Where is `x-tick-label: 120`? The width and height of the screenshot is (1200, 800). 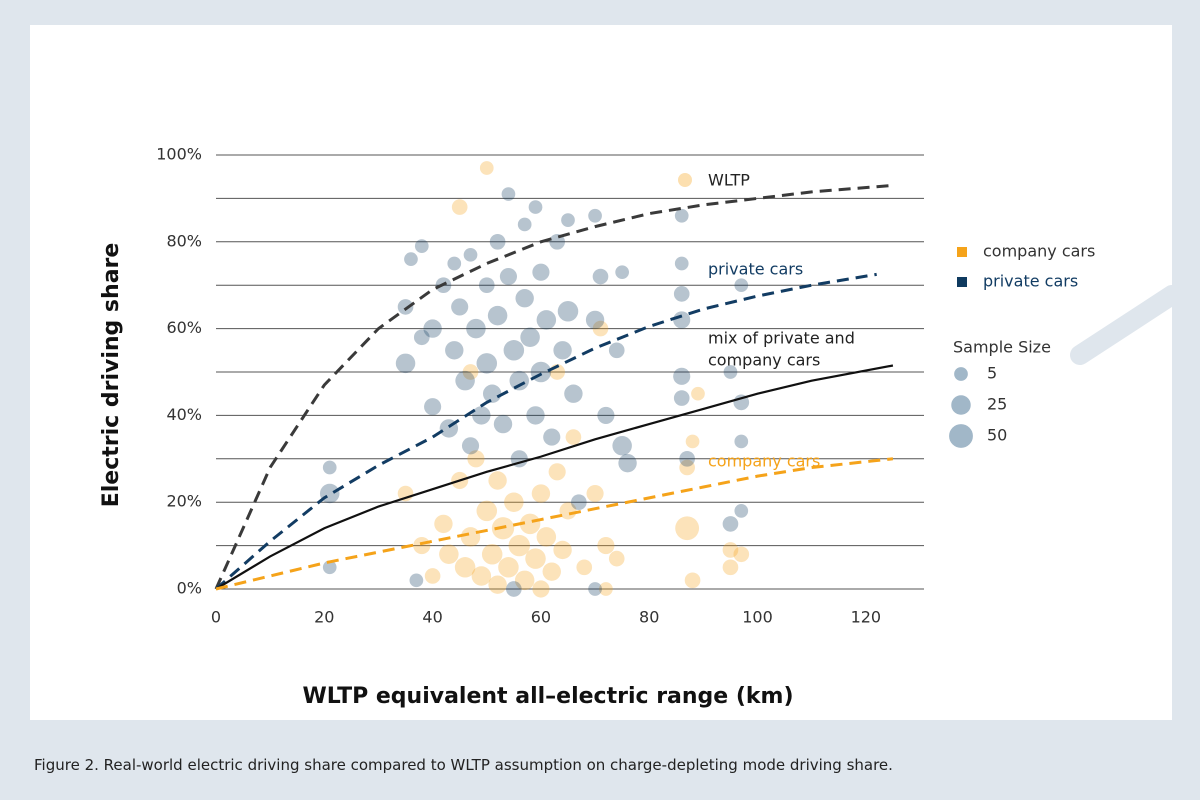
x-tick-label: 120 is located at coordinates (866, 617).